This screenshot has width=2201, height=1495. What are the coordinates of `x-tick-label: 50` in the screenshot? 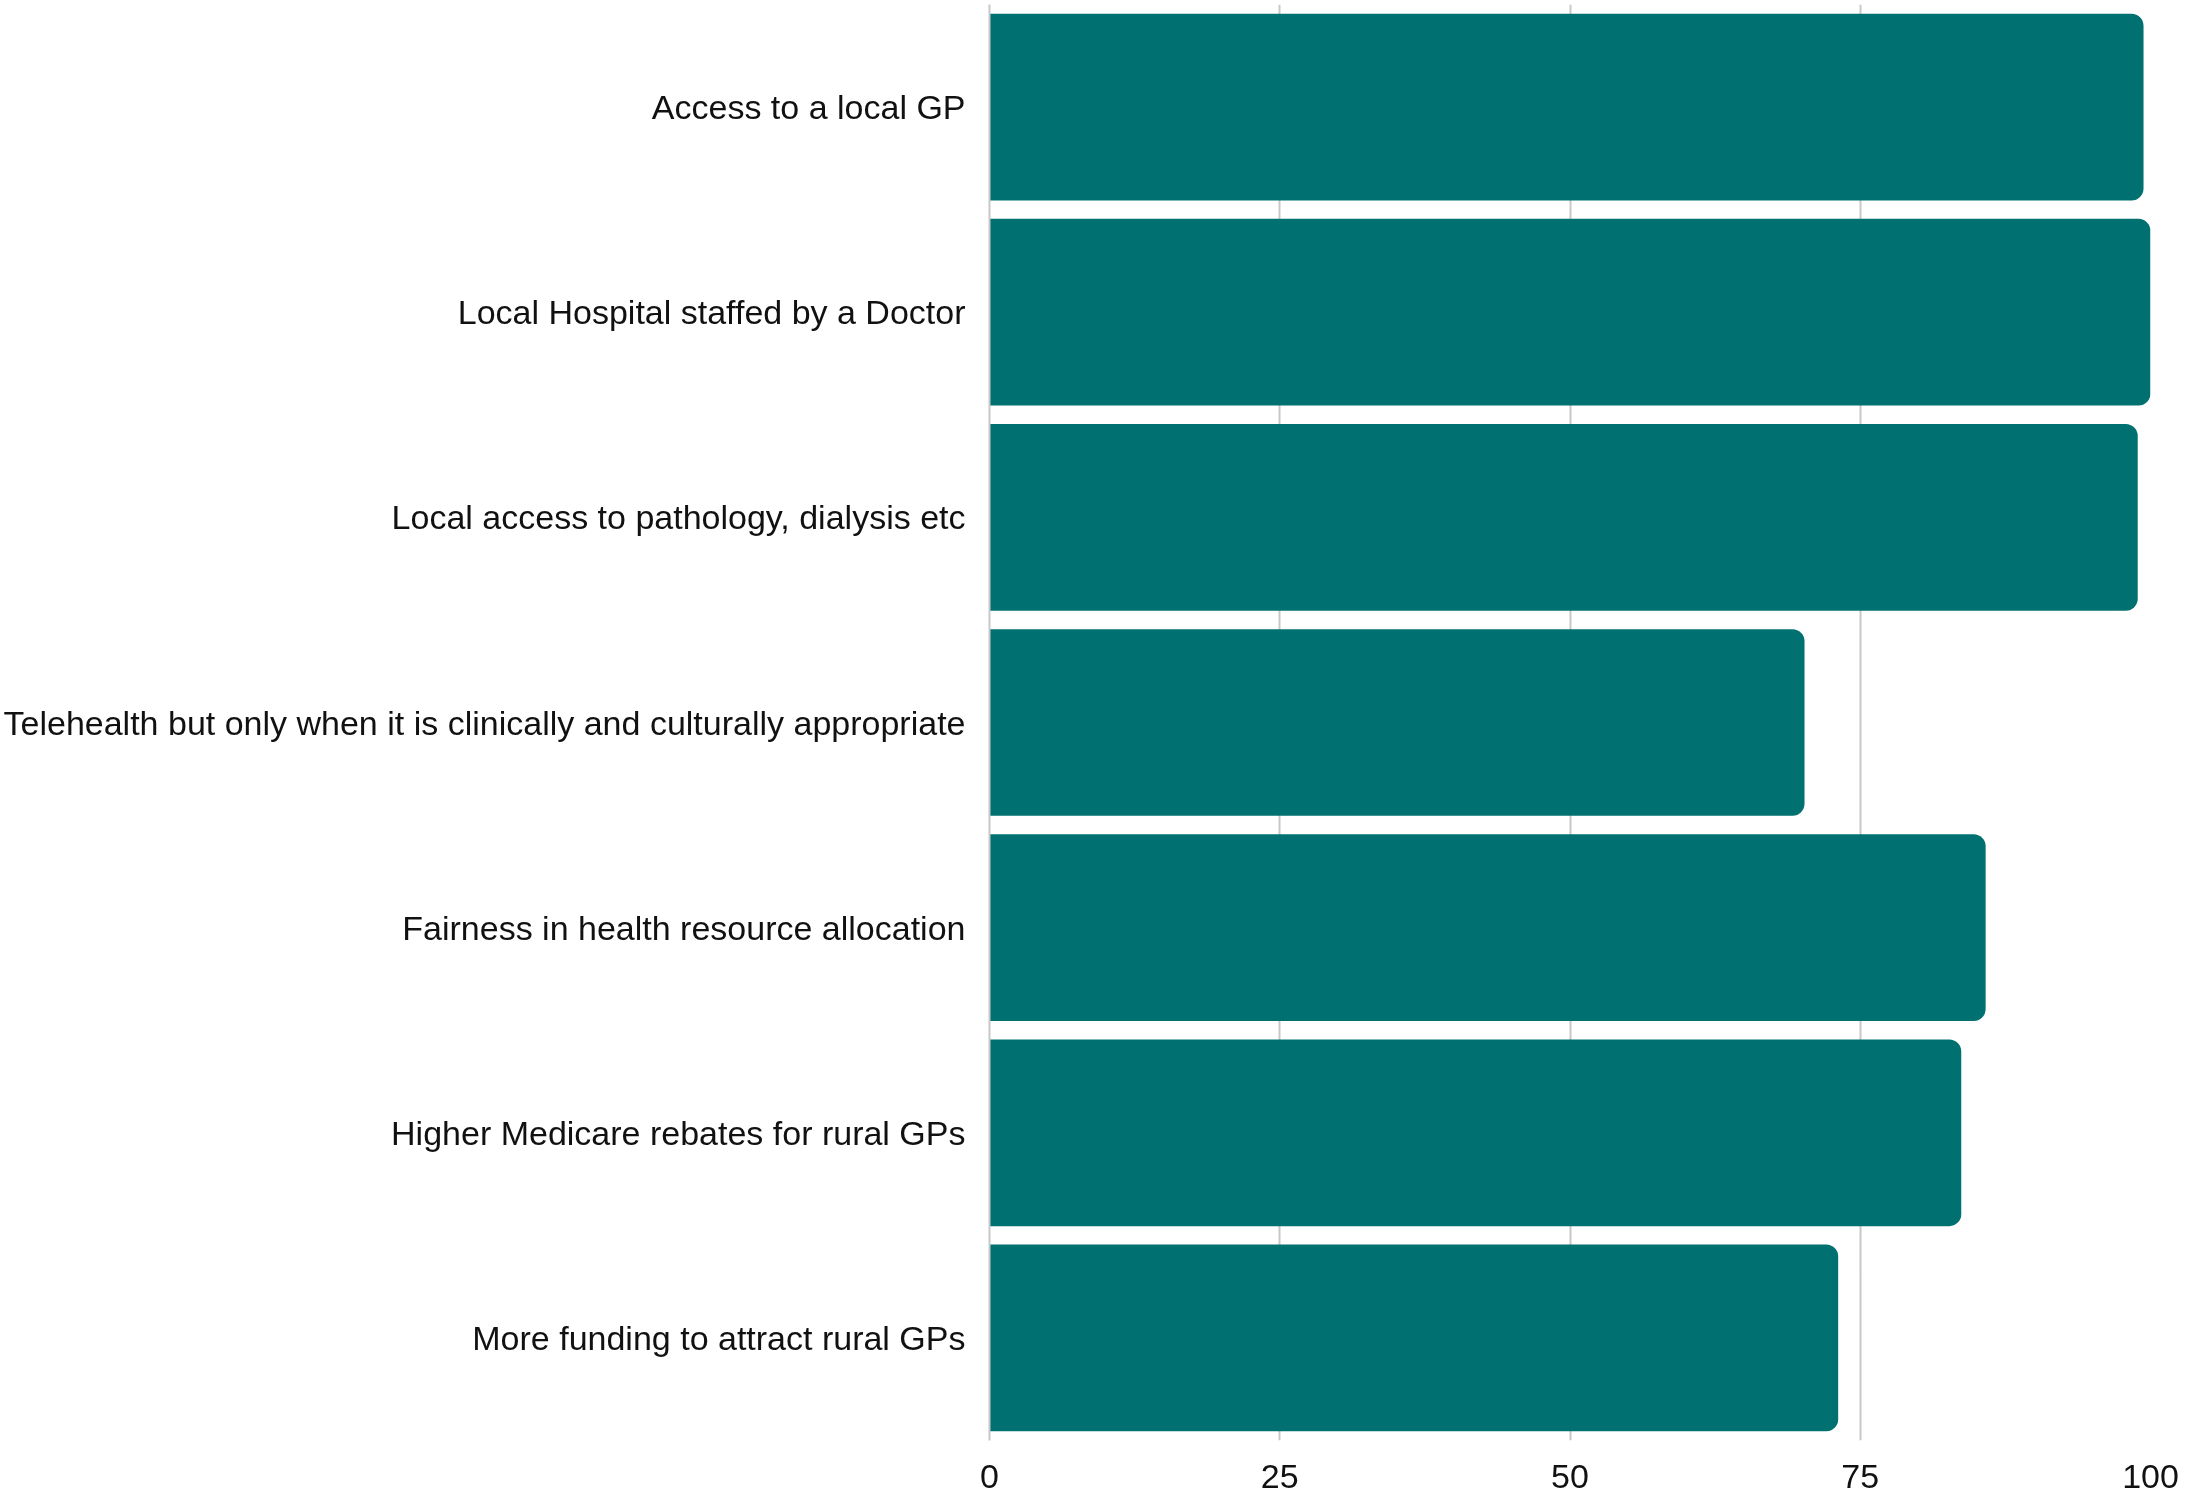 It's located at (1570, 1475).